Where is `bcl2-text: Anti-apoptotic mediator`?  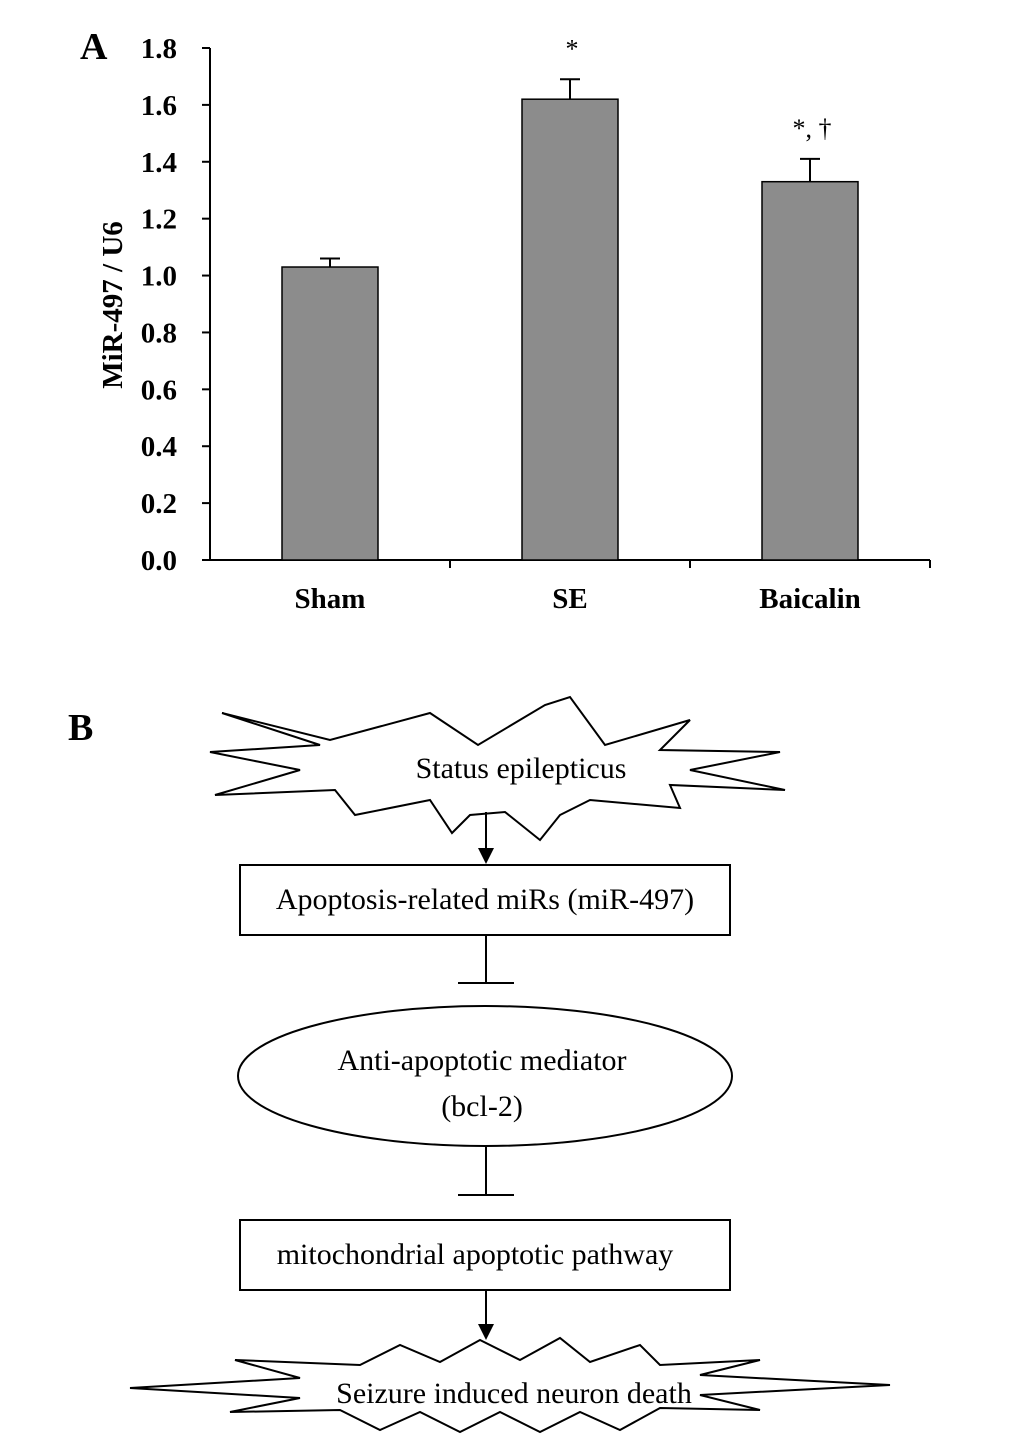
bcl2-text: Anti-apoptotic mediator is located at coordinates (481, 1060).